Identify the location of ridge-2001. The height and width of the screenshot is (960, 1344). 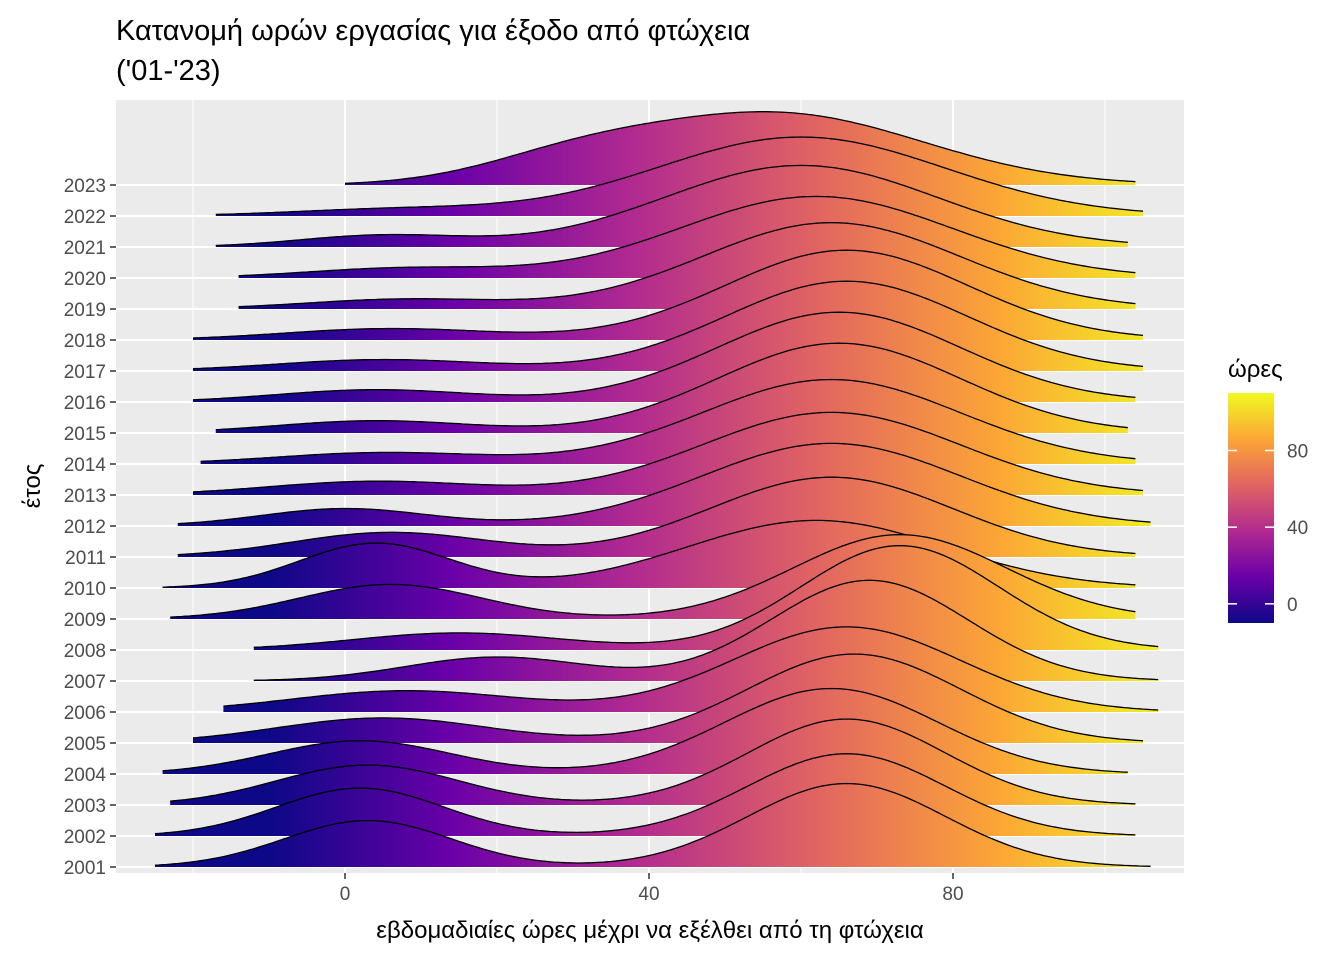
(653, 825).